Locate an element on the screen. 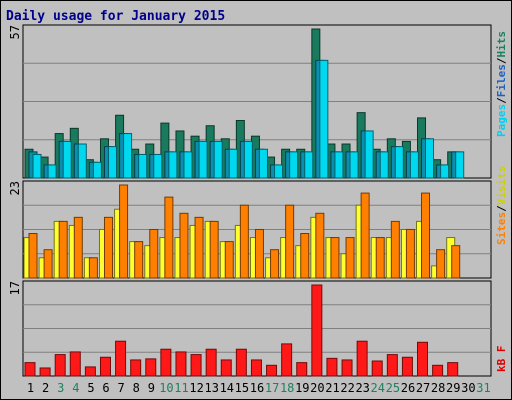  x-tick-day-31: 31 is located at coordinates (483, 388).